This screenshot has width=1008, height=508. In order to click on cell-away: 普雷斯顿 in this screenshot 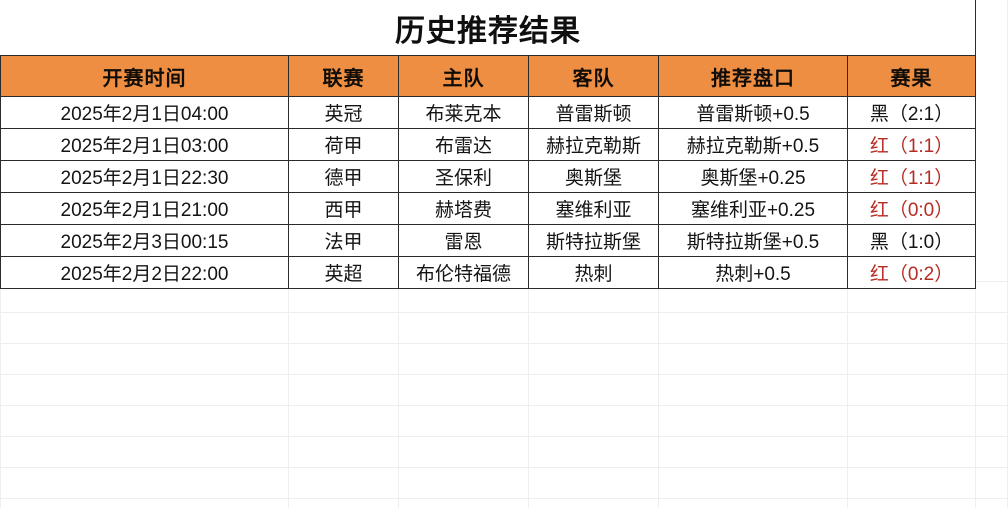, I will do `click(593, 112)`.